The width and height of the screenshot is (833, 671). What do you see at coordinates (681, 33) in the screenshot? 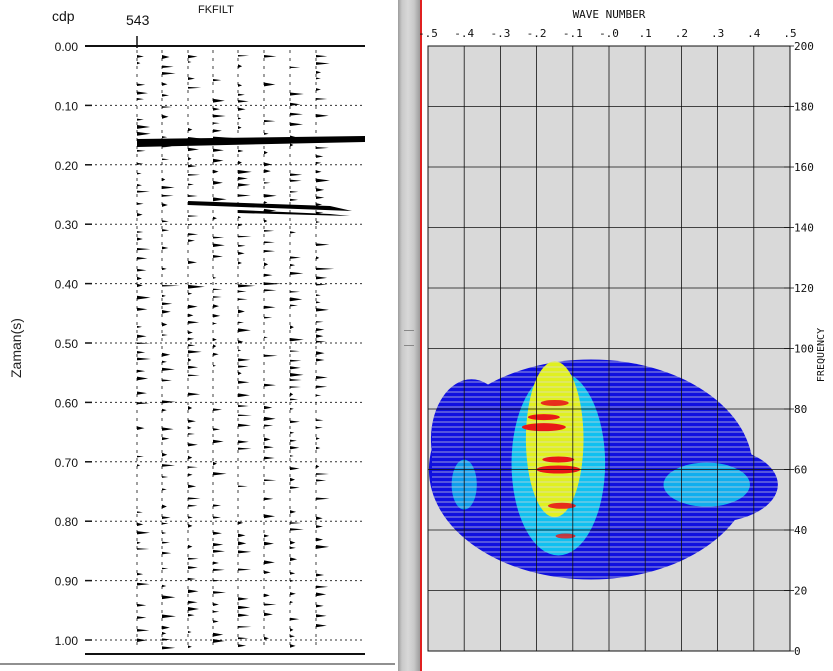
I see `x-tick-label: .2` at bounding box center [681, 33].